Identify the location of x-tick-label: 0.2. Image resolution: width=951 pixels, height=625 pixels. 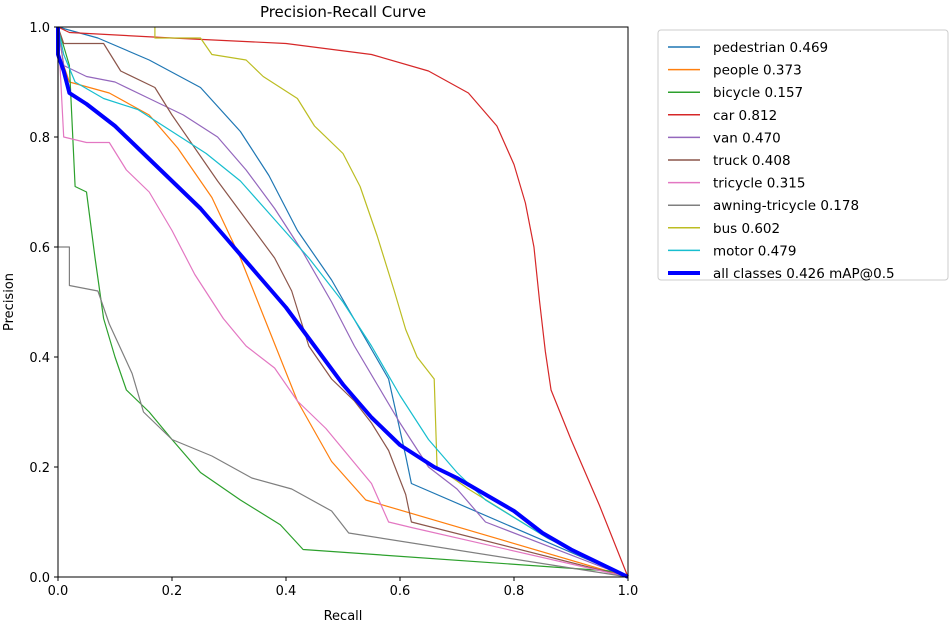
(172, 591).